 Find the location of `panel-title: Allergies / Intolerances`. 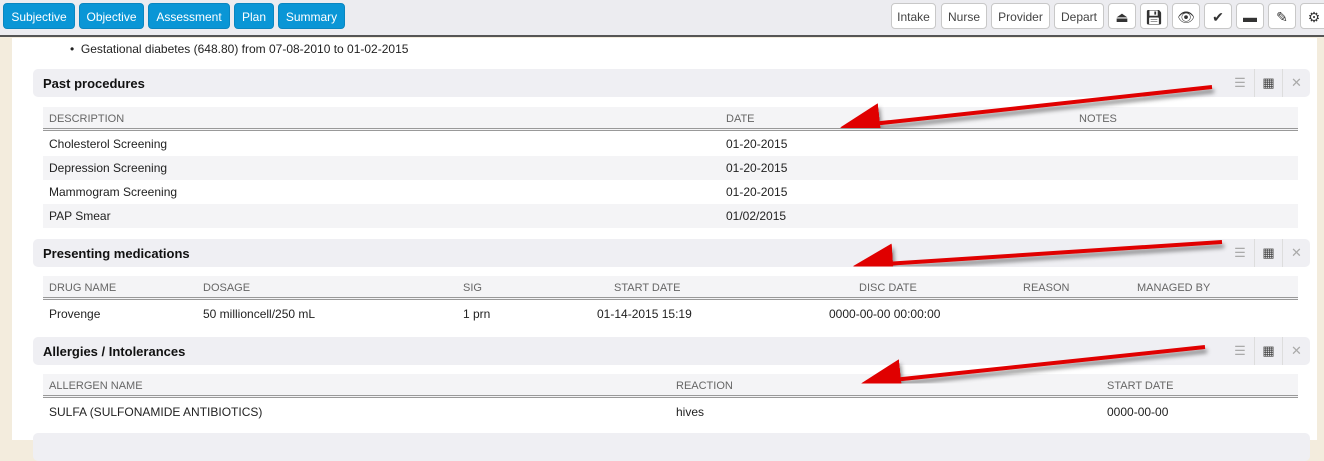

panel-title: Allergies / Intolerances is located at coordinates (114, 351).